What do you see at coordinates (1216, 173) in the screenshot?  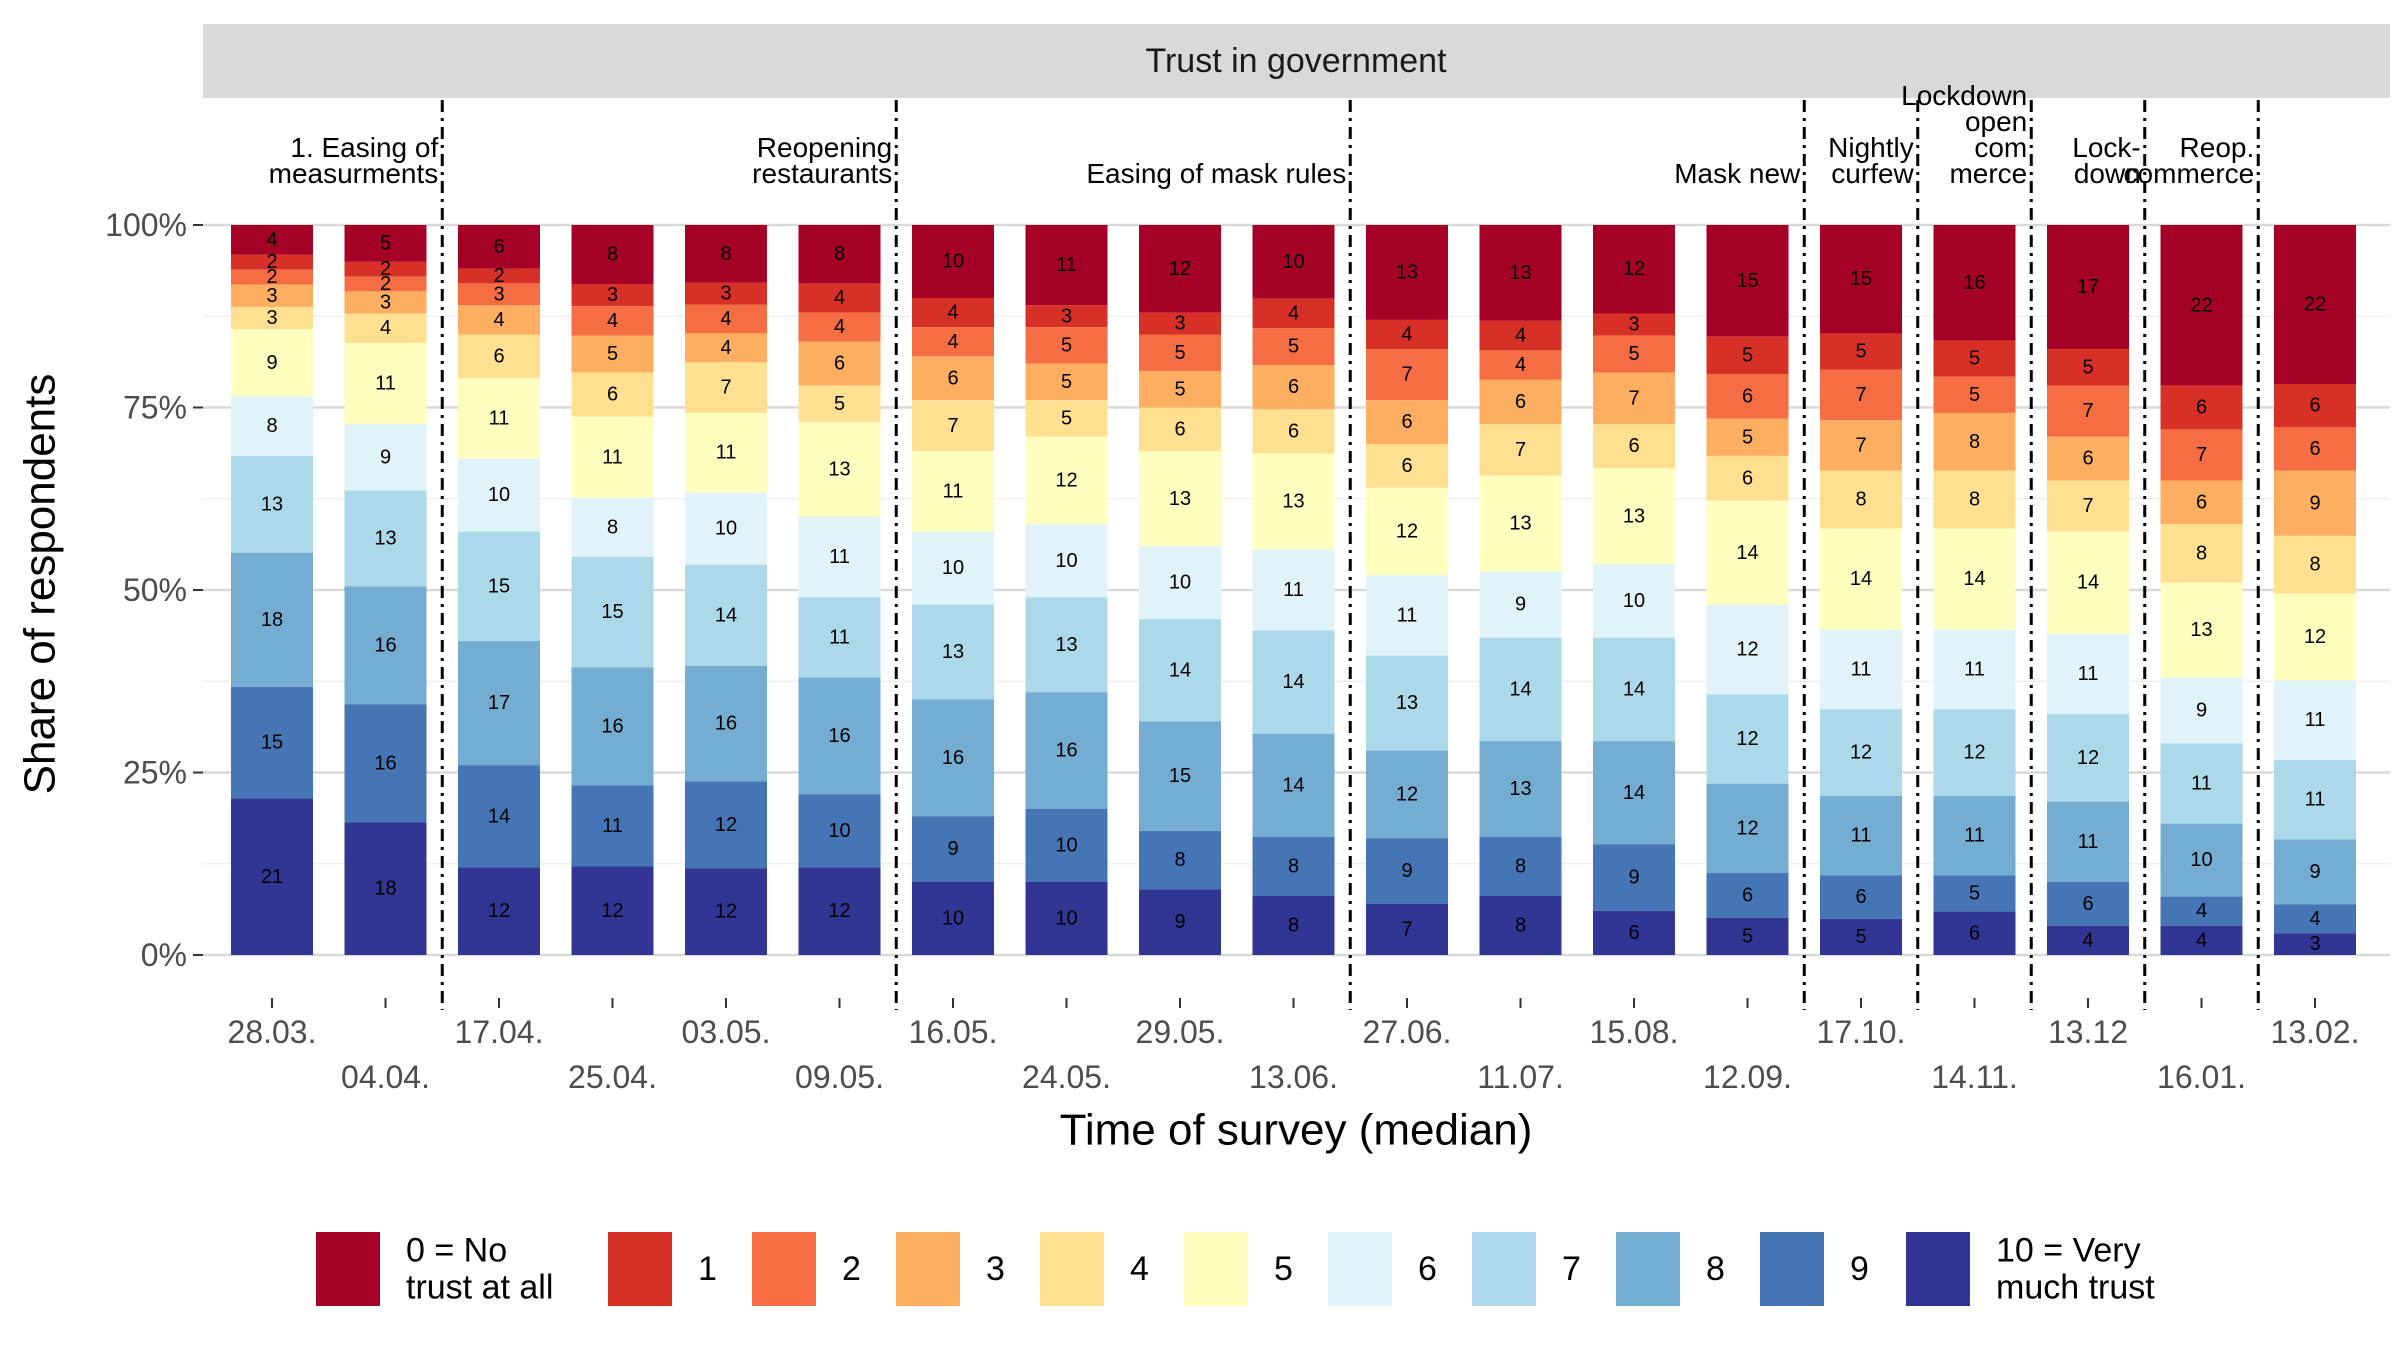 I see `event-label: Easing of mask rules` at bounding box center [1216, 173].